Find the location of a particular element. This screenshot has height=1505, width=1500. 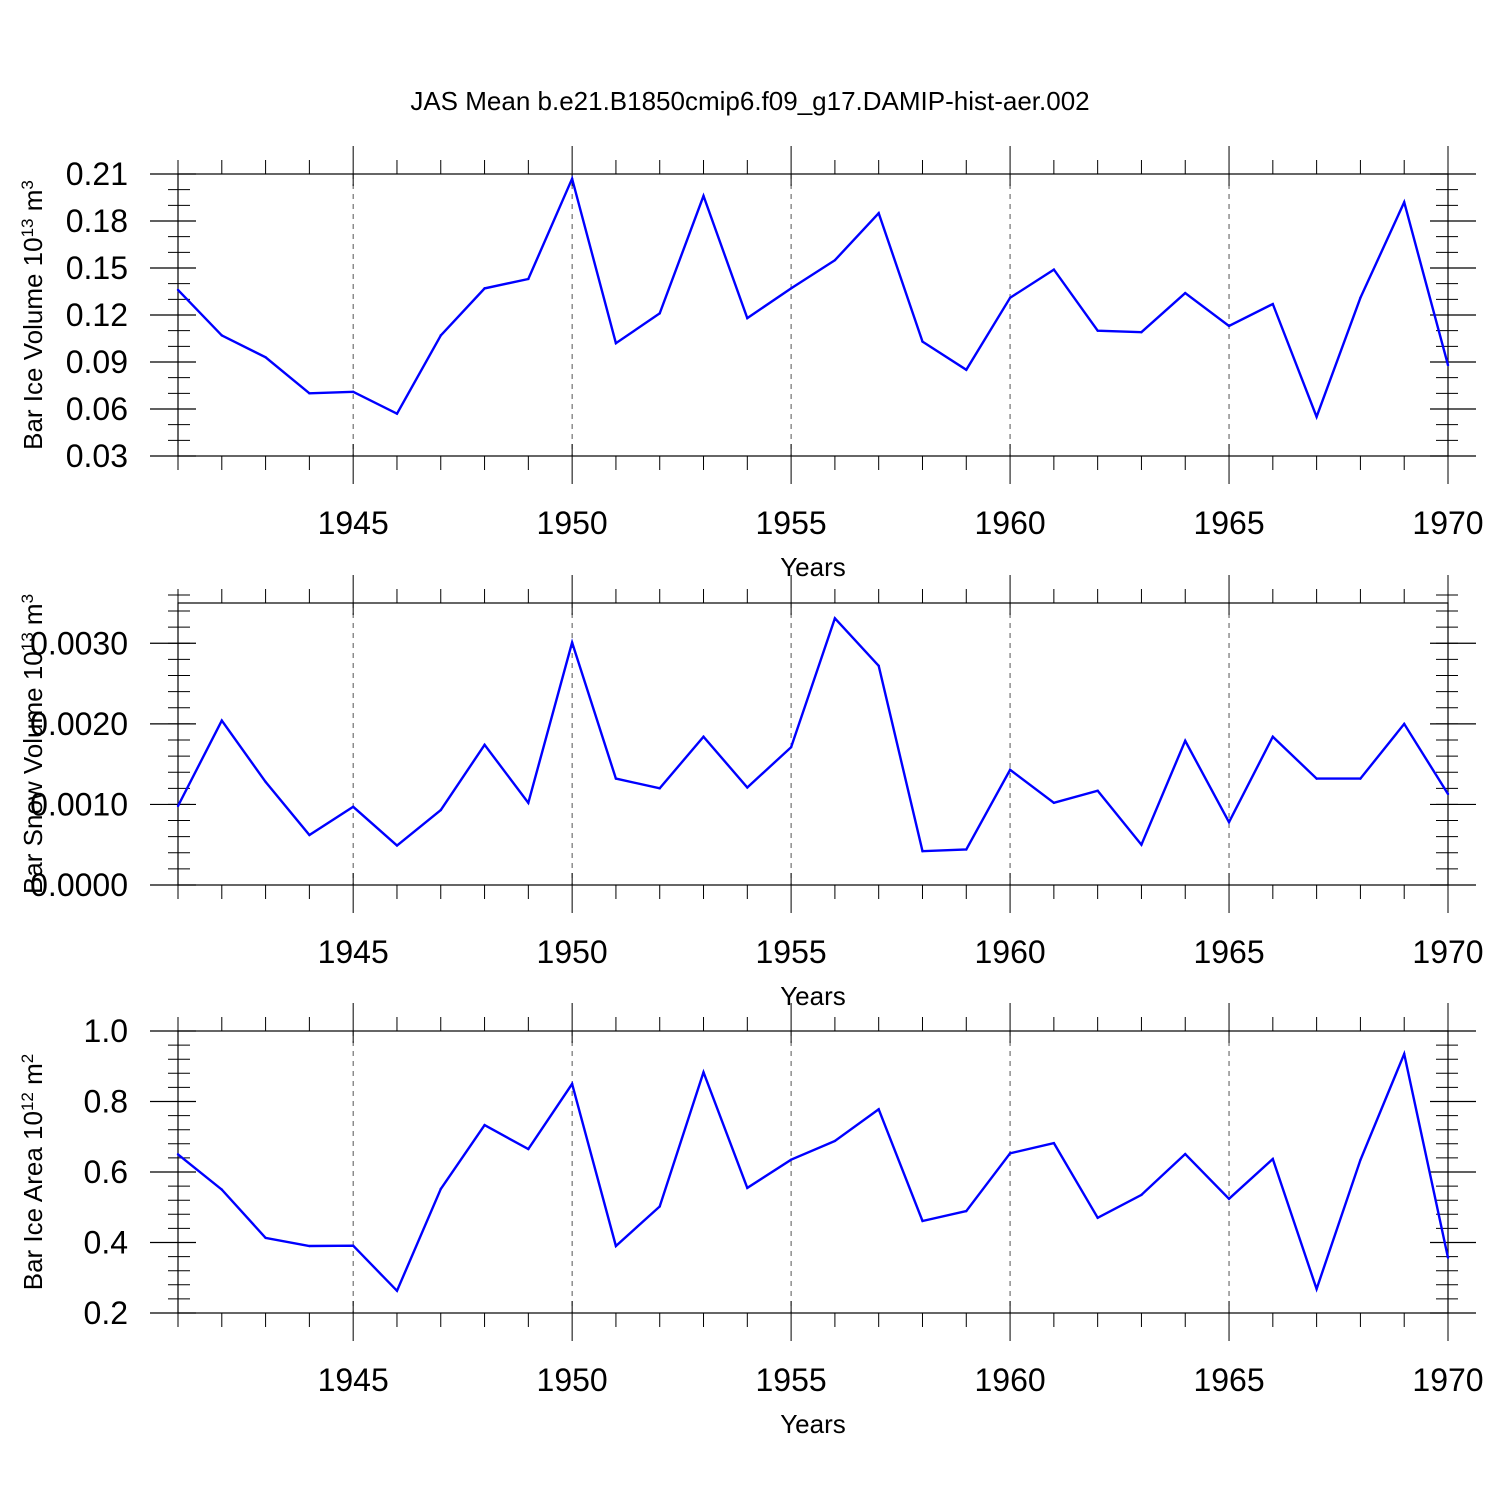

y-axis-title-text: Bar Snow Volume 10 is located at coordinates (33, 772).